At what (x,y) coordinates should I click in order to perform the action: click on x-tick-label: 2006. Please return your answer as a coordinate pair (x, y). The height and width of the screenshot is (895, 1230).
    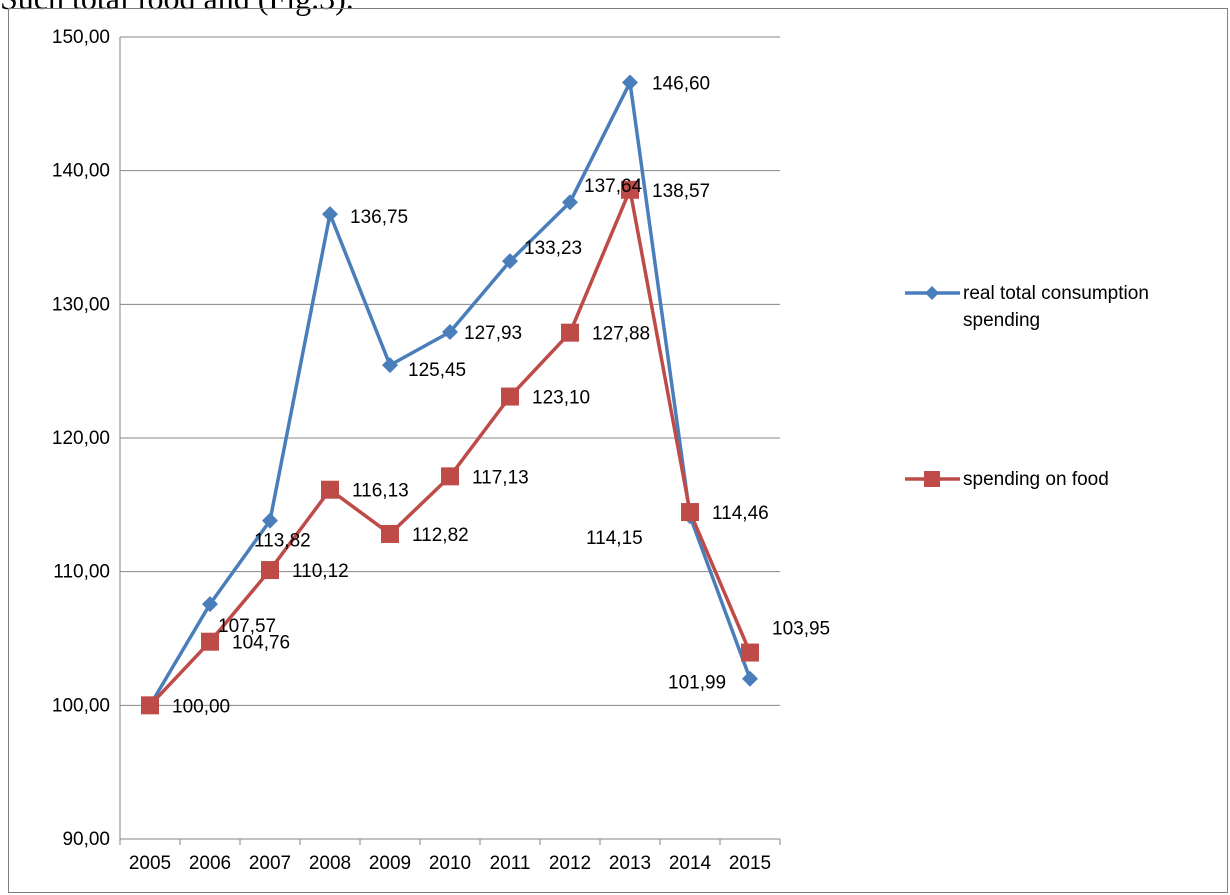
    Looking at the image, I should click on (210, 863).